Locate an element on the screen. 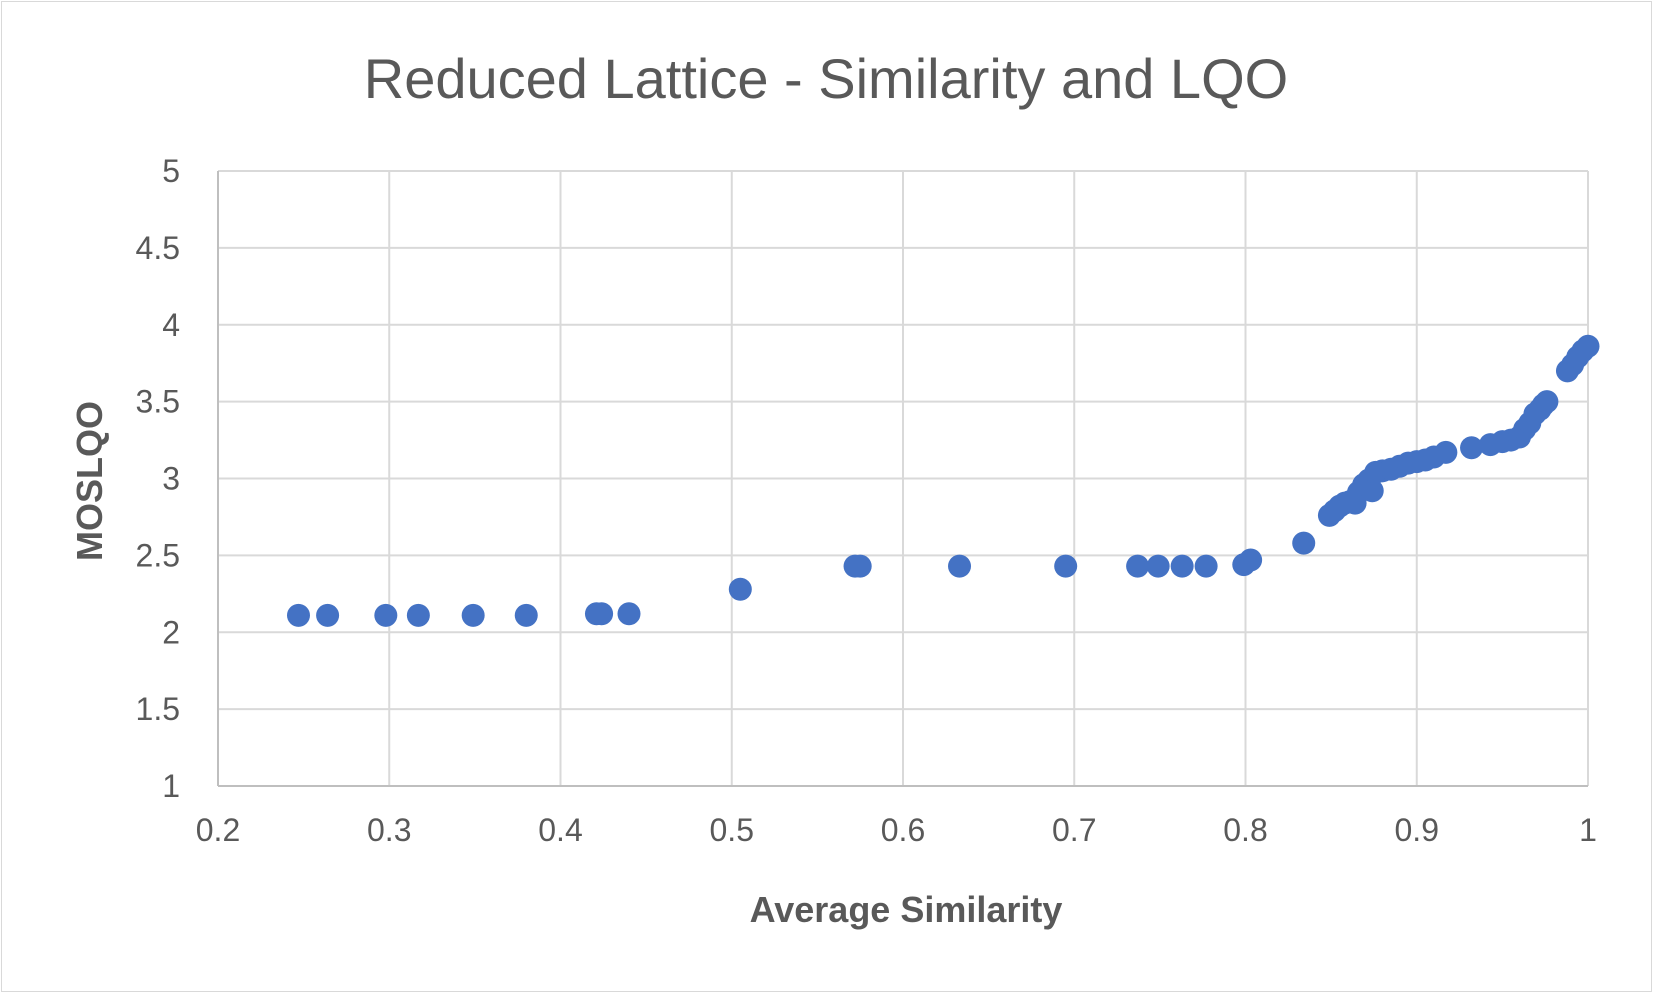  x-tick-label: 0.4 is located at coordinates (560, 830).